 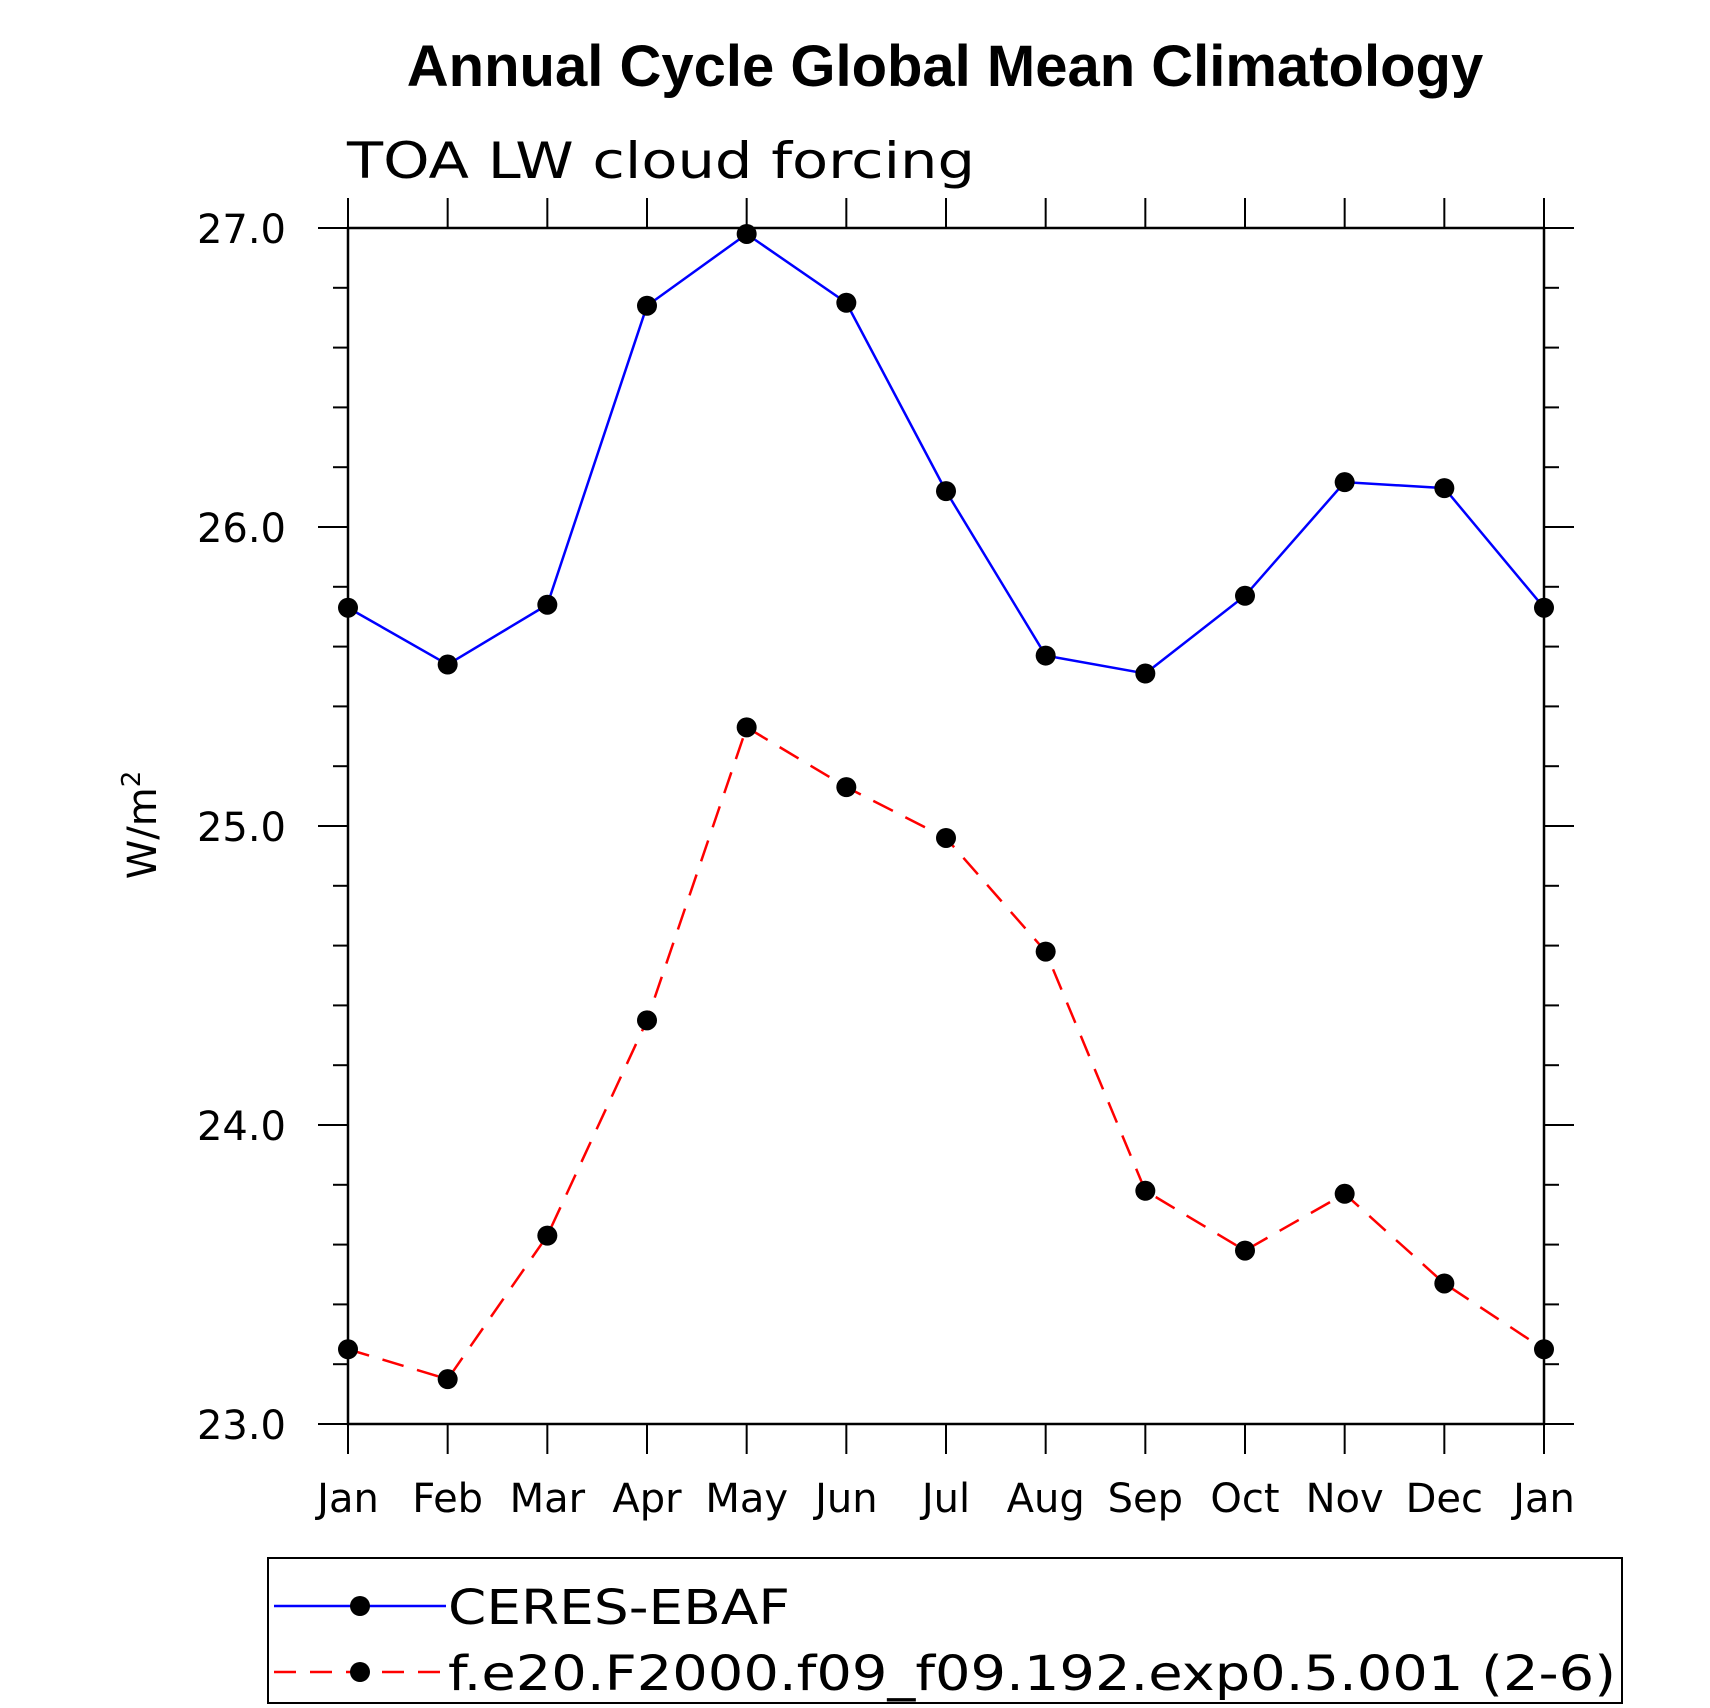 I want to click on x-tick-label: Nov, so click(x=1345, y=1499).